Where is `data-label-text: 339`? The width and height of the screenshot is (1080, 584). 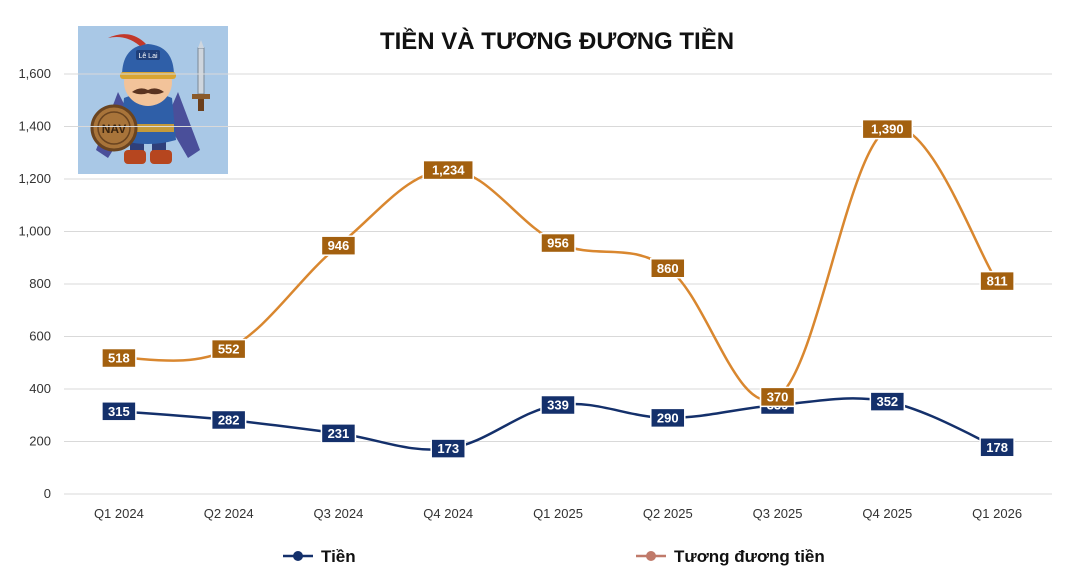
data-label-text: 339 is located at coordinates (558, 405).